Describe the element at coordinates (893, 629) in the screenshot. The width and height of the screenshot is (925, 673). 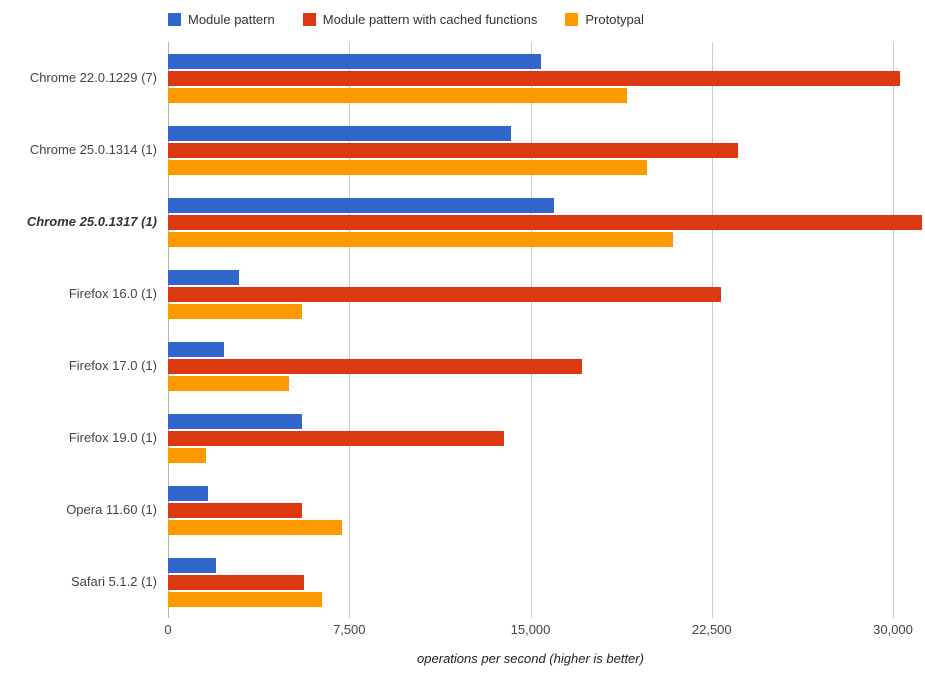
I see `x-tick-label: 30,000` at that location.